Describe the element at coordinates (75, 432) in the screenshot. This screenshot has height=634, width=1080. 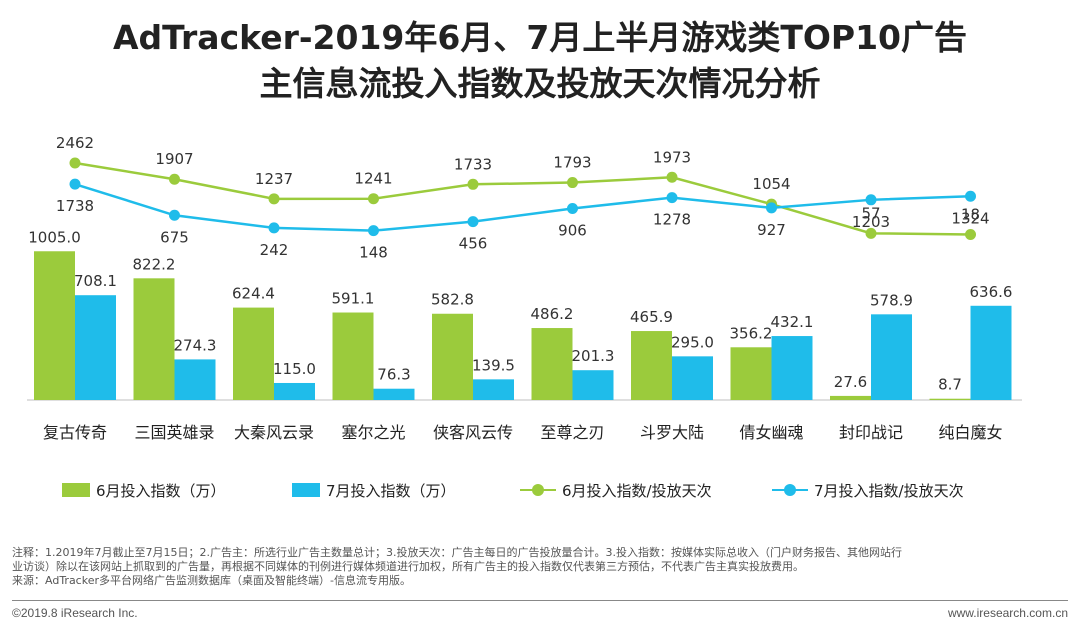
I see `category-label-0: 复古传奇` at that location.